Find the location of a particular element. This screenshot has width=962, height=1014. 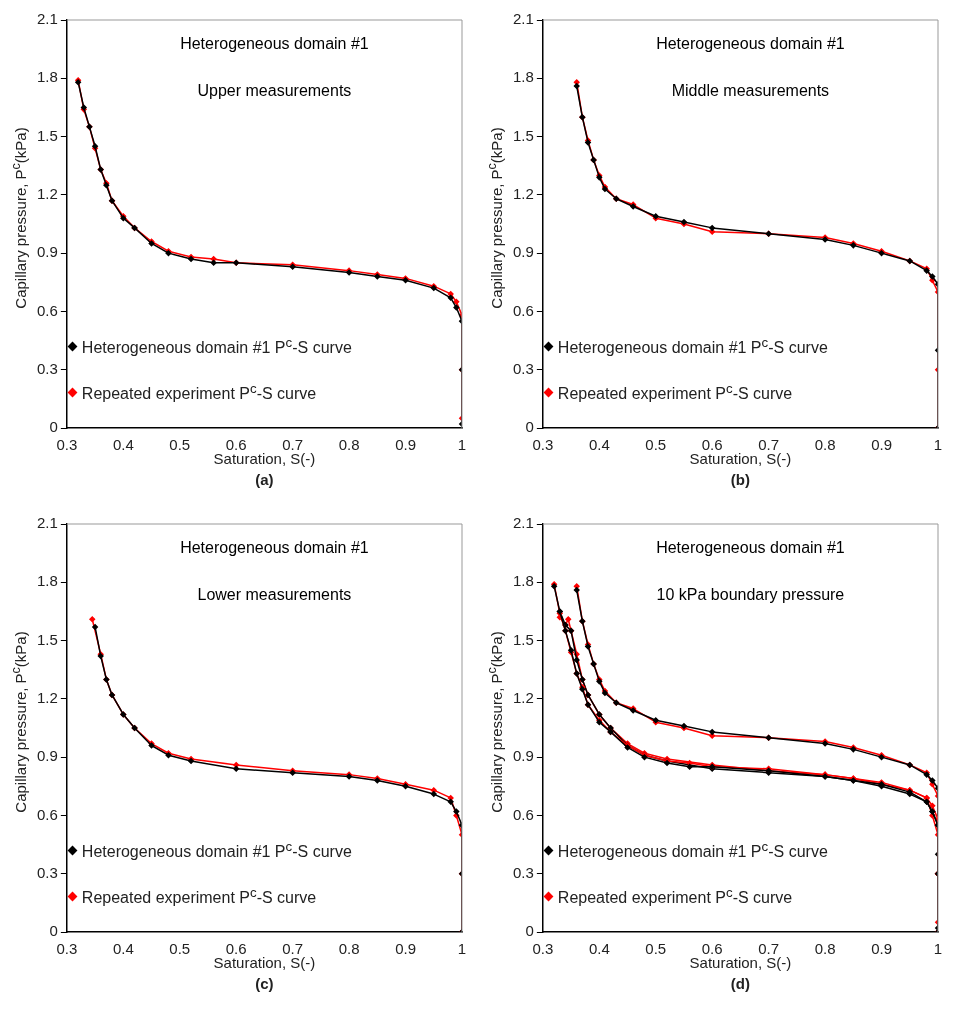

text: (b) is located at coordinates (740, 479).